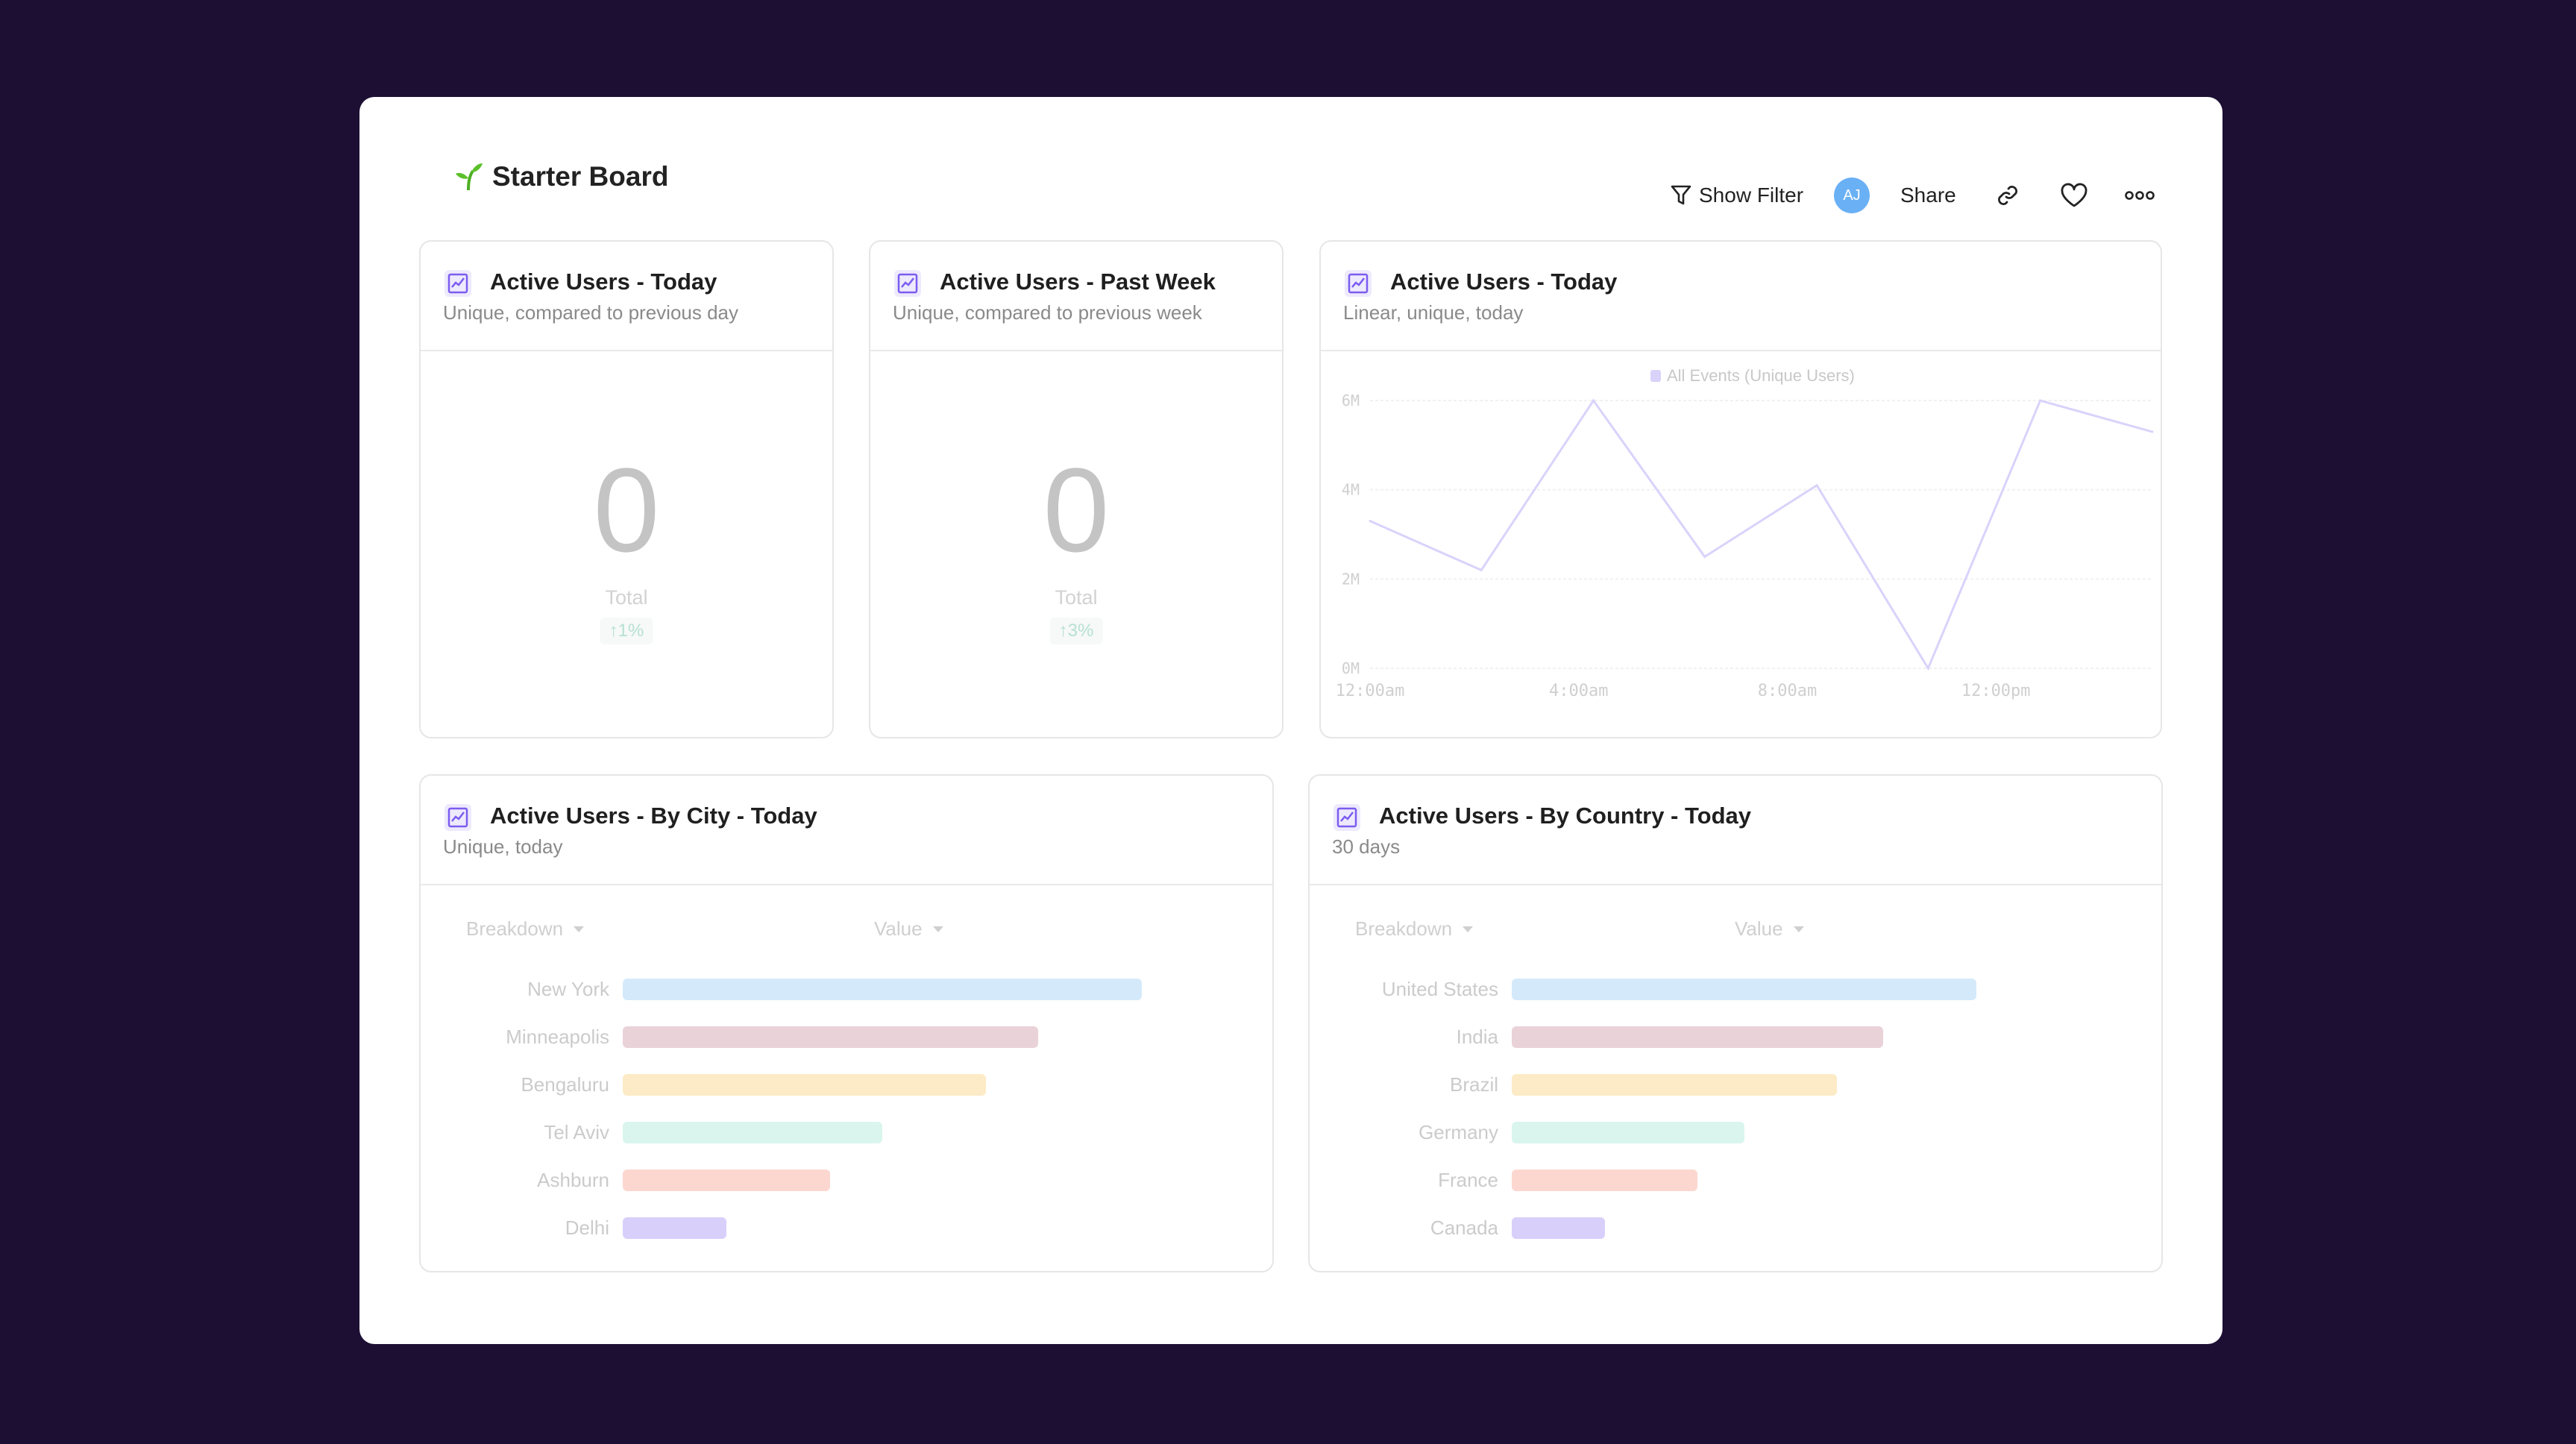  I want to click on bar-label: Ashburn, so click(573, 1180).